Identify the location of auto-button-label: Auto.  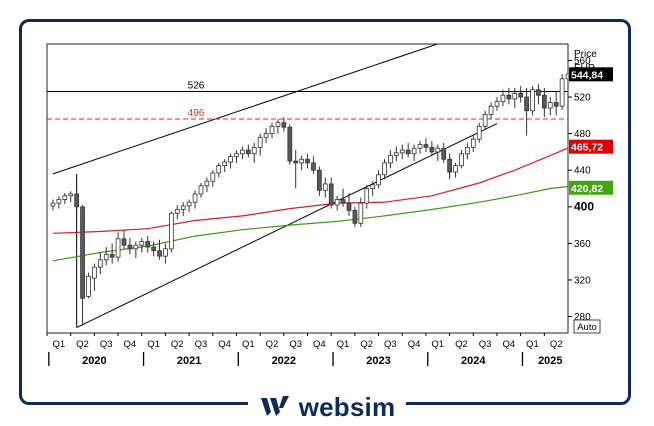
(587, 327).